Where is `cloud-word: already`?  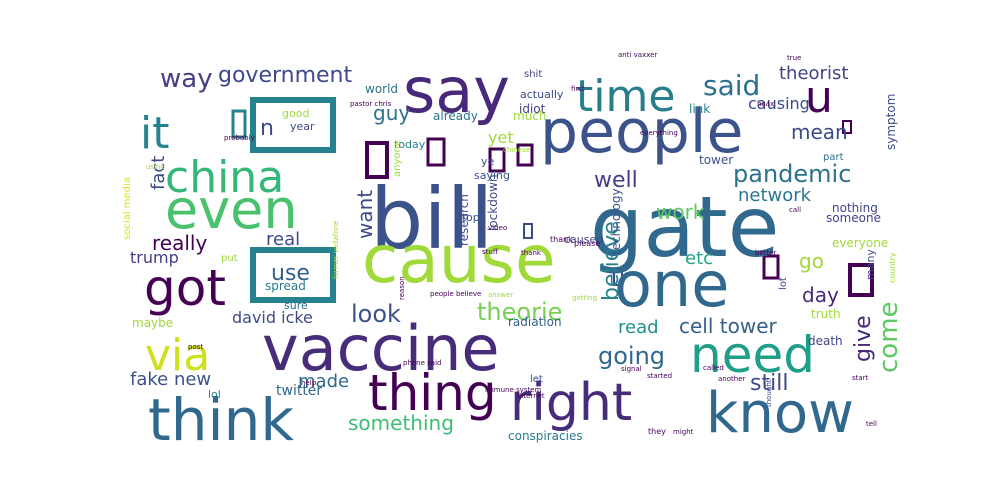 cloud-word: already is located at coordinates (455, 116).